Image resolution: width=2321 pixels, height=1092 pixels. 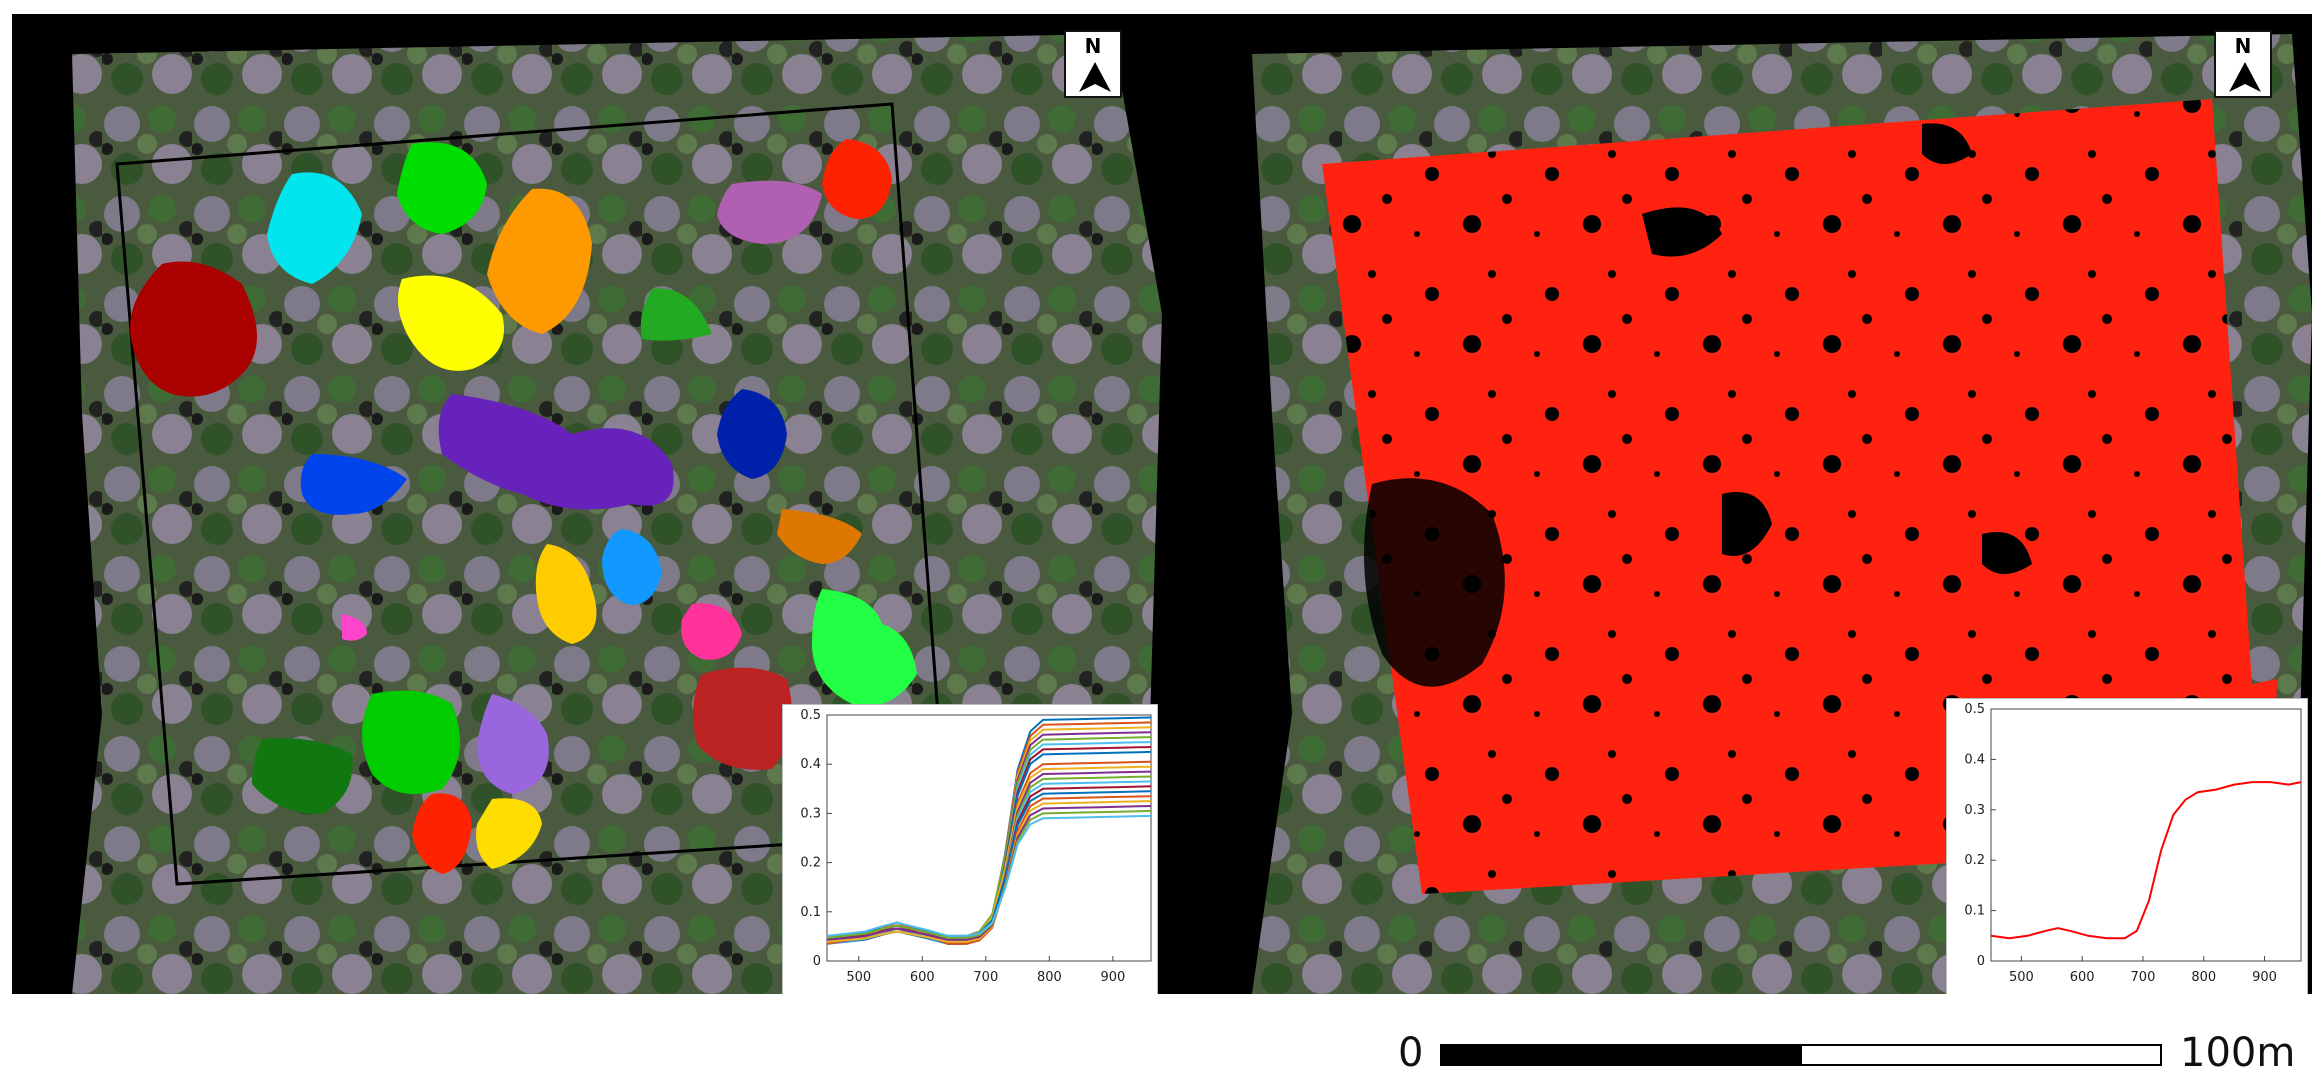 I want to click on spectral-inset-left: 500 600 700 800 900 0 0.1 0.2 0.3 0.4 0.5, so click(x=970, y=849).